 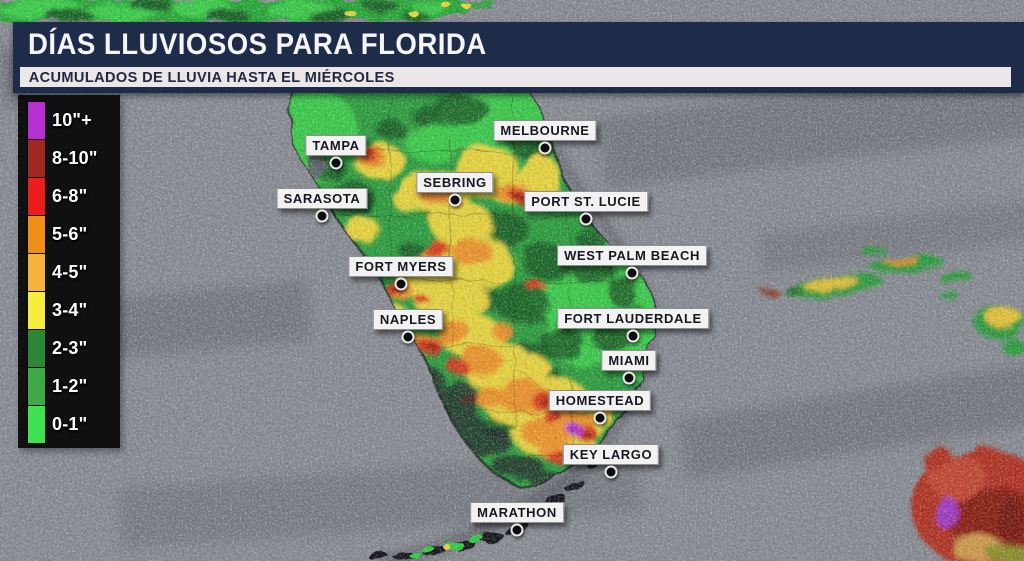 I want to click on city-label: PORT ST. LUCIE, so click(x=586, y=201).